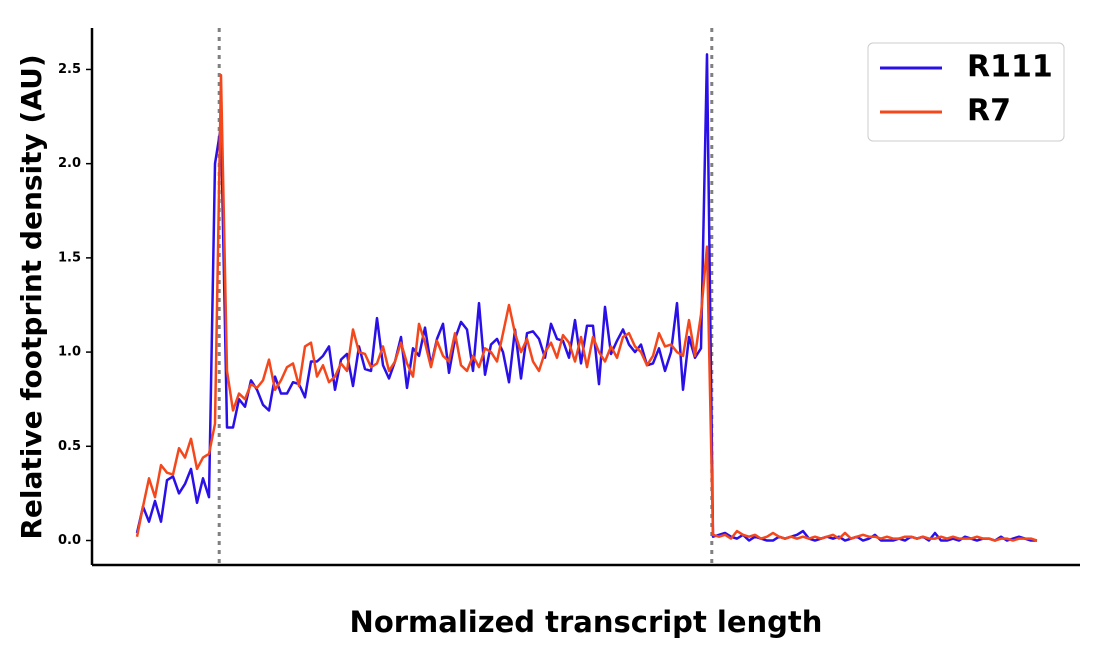  Describe the element at coordinates (989, 111) in the screenshot. I see `legend-label: R7` at that location.